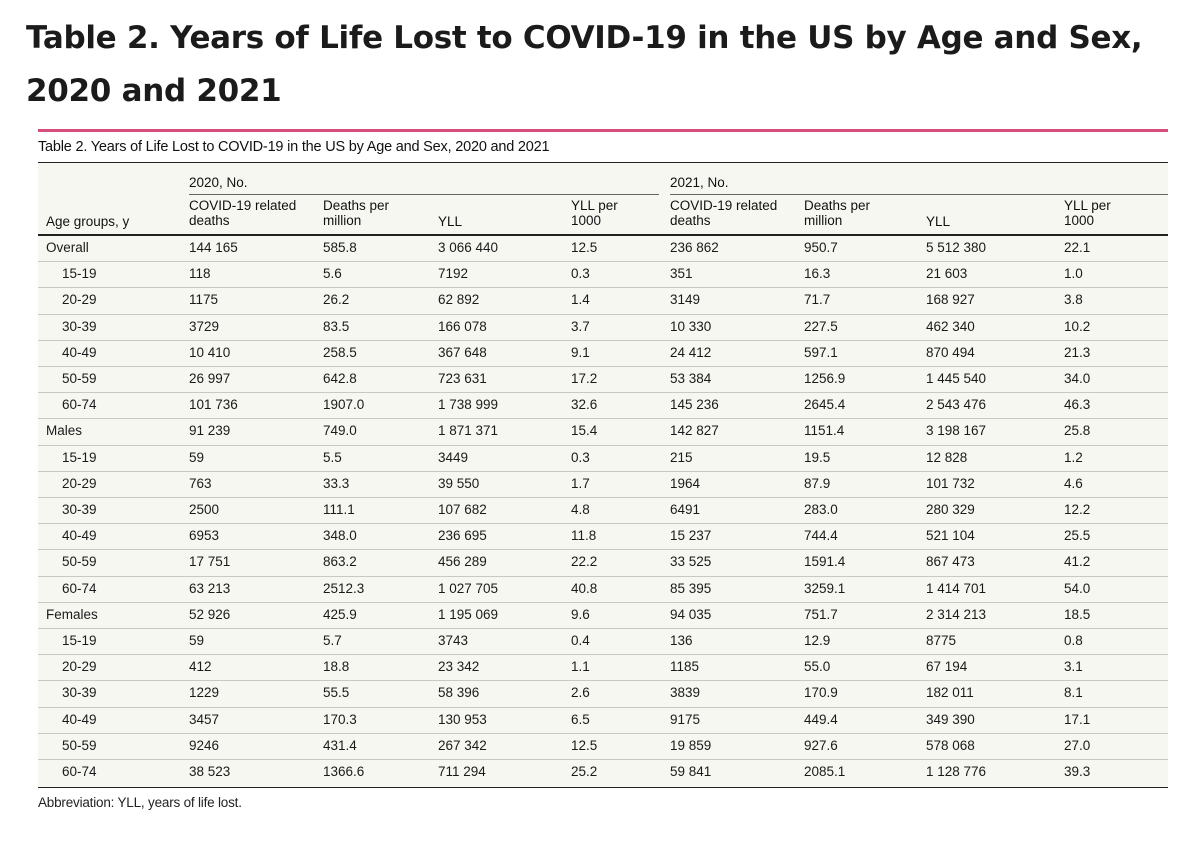  I want to click on table-cell: 751.7, so click(821, 614).